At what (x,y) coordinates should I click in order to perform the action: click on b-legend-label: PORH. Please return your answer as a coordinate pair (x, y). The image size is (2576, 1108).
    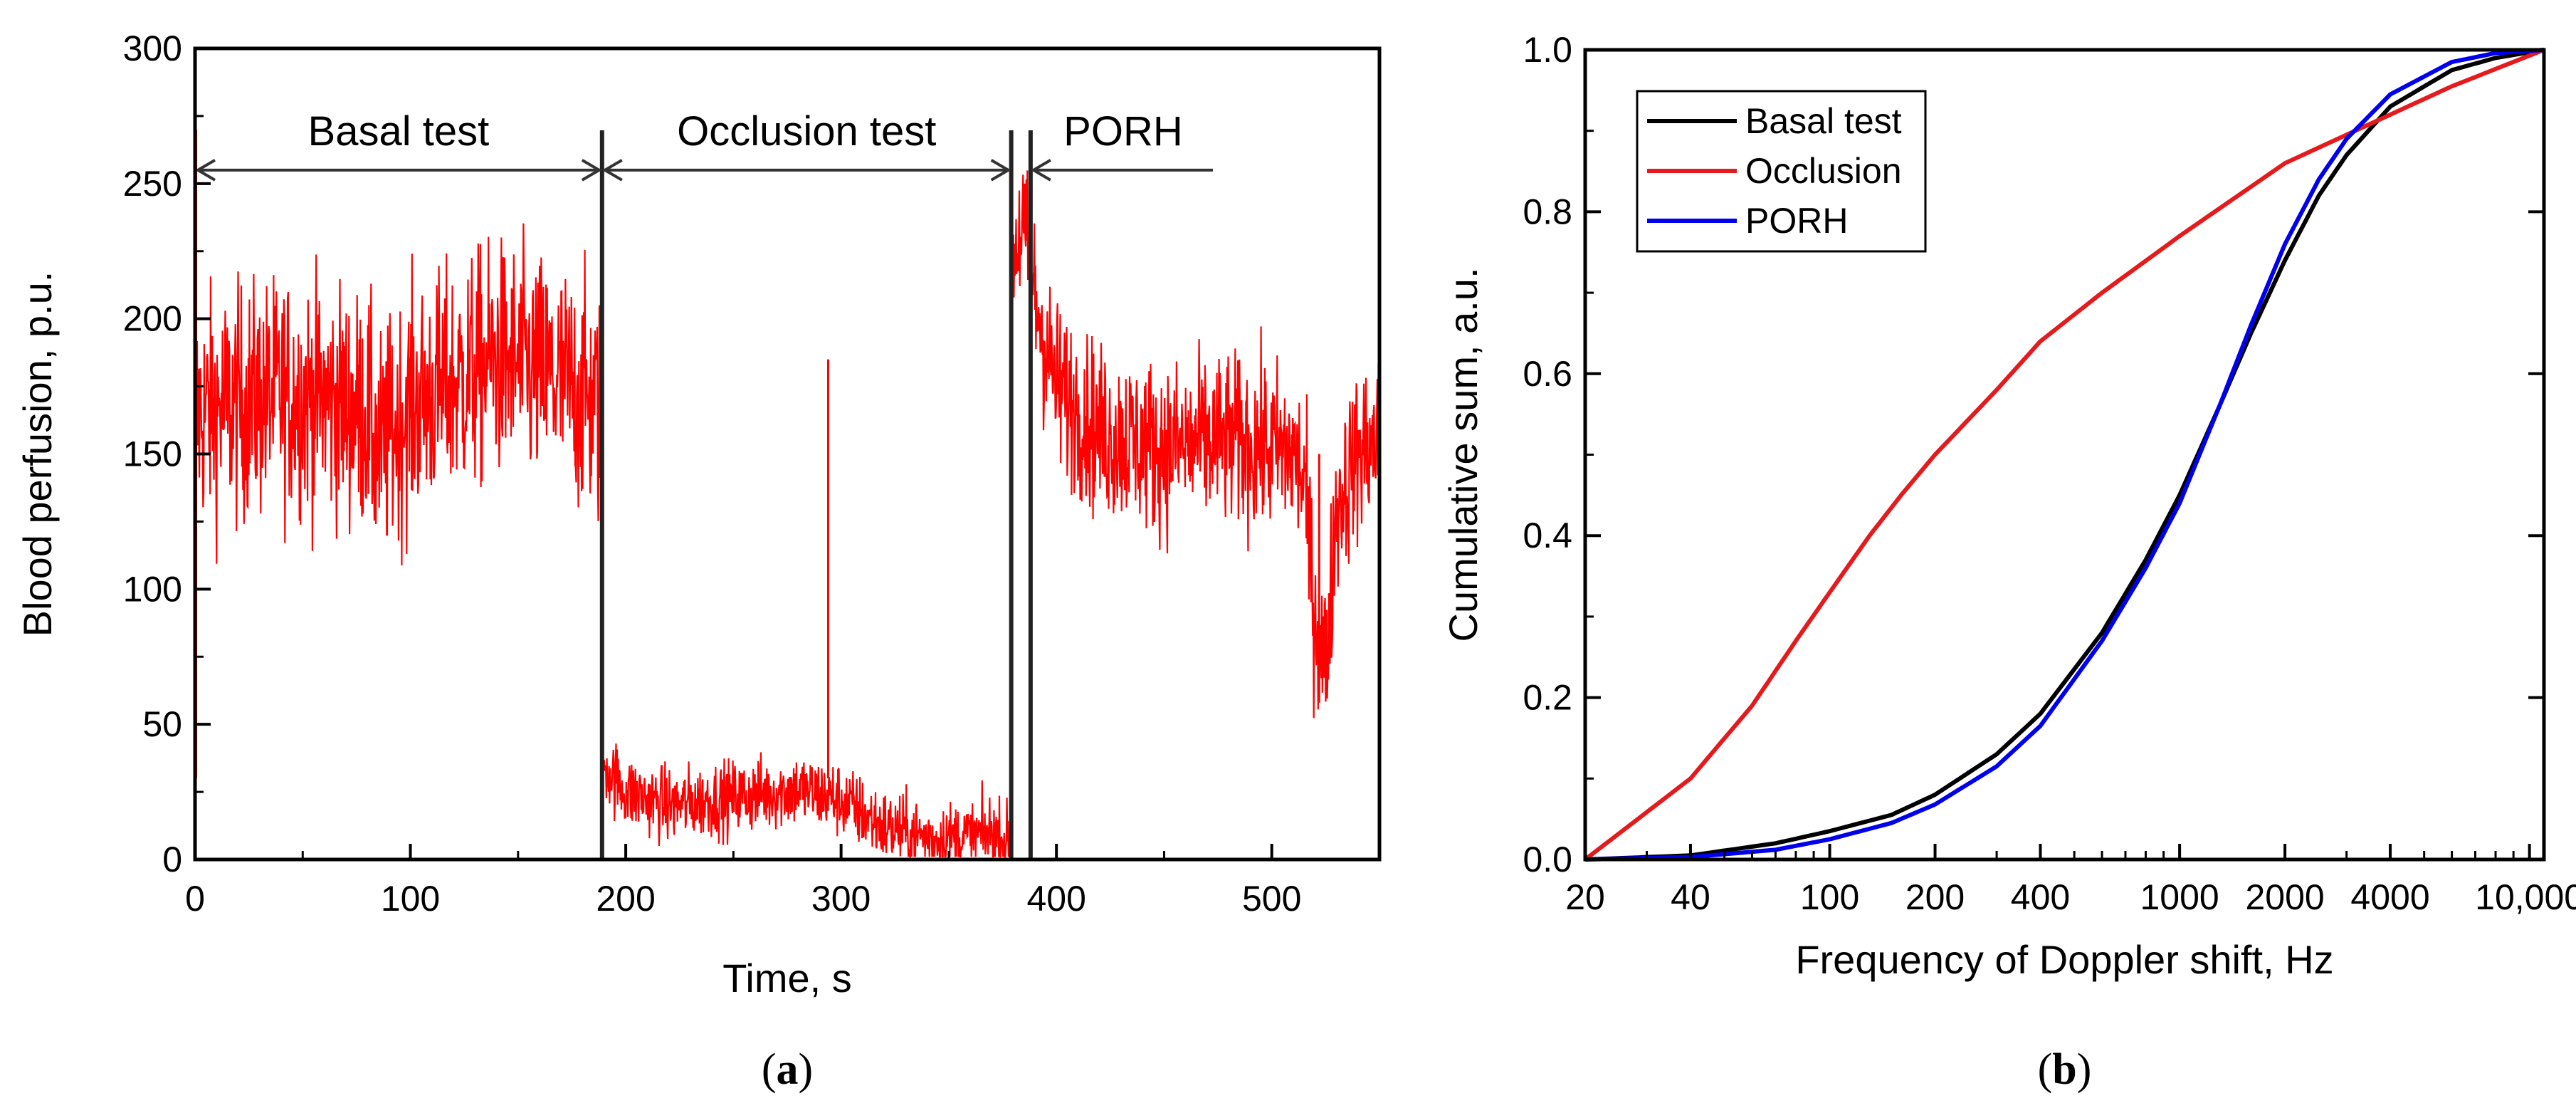
    Looking at the image, I should click on (1796, 221).